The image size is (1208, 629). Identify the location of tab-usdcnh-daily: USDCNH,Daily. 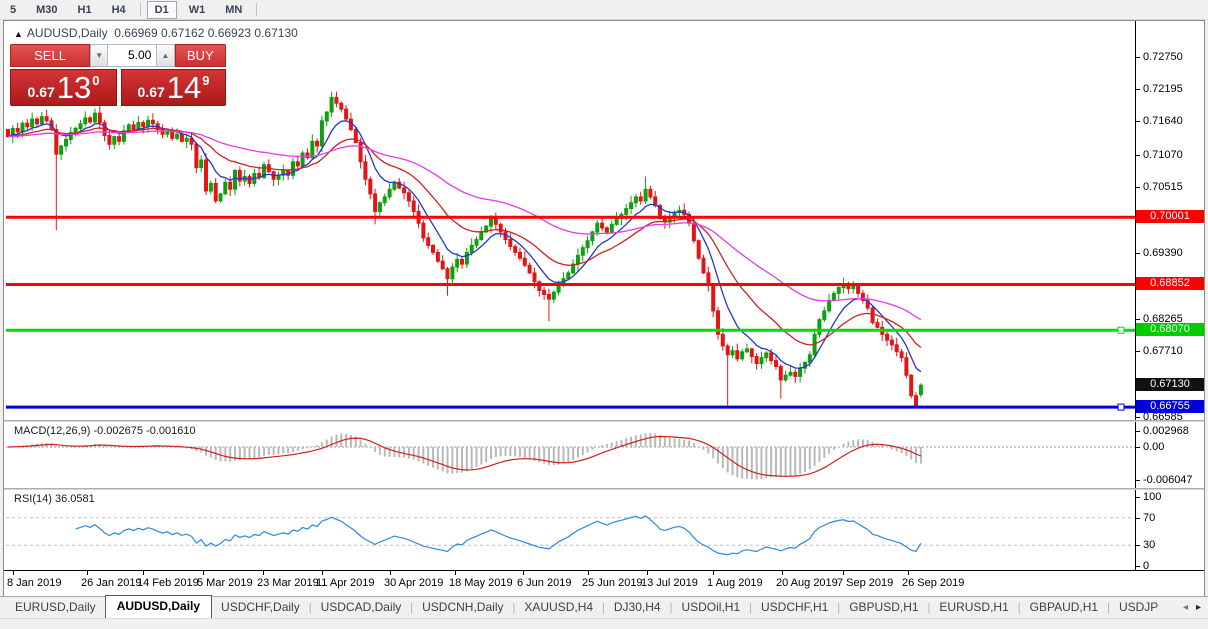
(463, 607).